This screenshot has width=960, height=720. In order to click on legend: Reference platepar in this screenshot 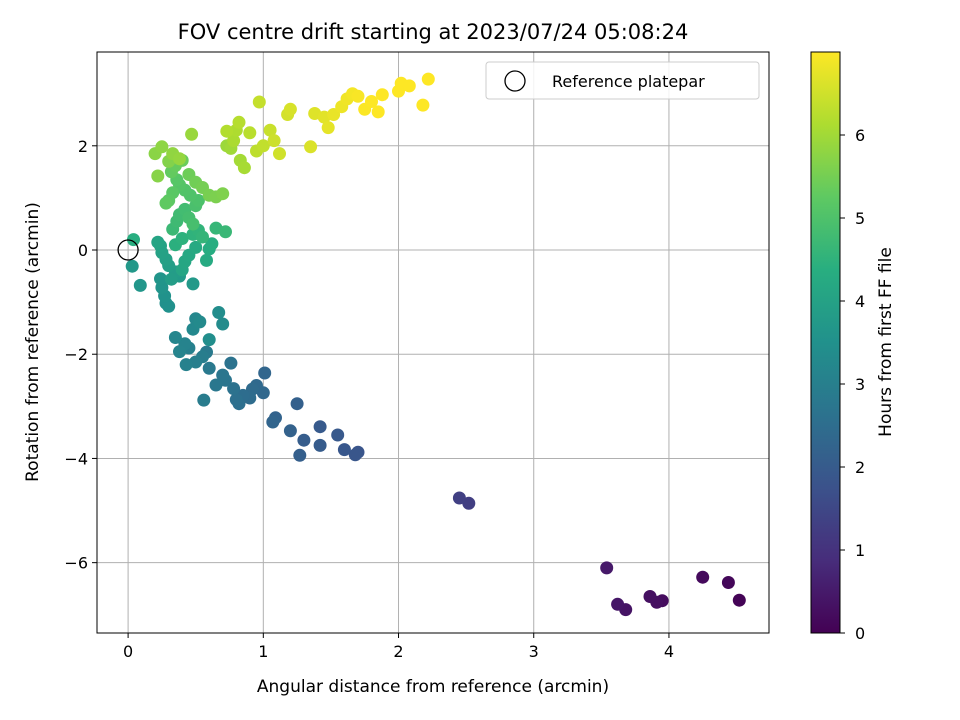, I will do `click(622, 80)`.